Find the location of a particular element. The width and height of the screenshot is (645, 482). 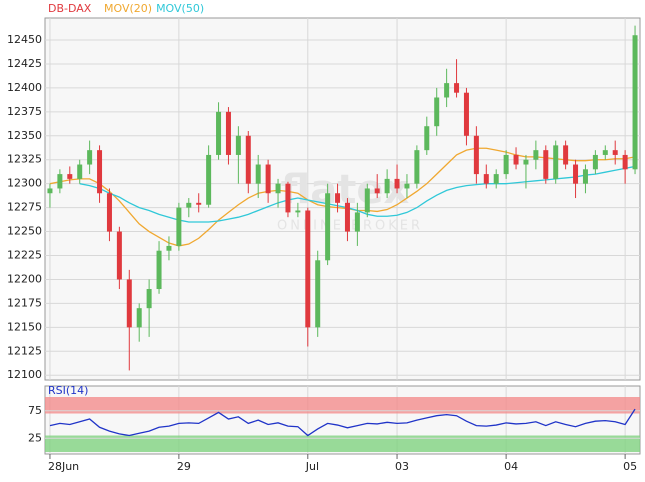

y-tick-label: 12325 is located at coordinates (24, 159).